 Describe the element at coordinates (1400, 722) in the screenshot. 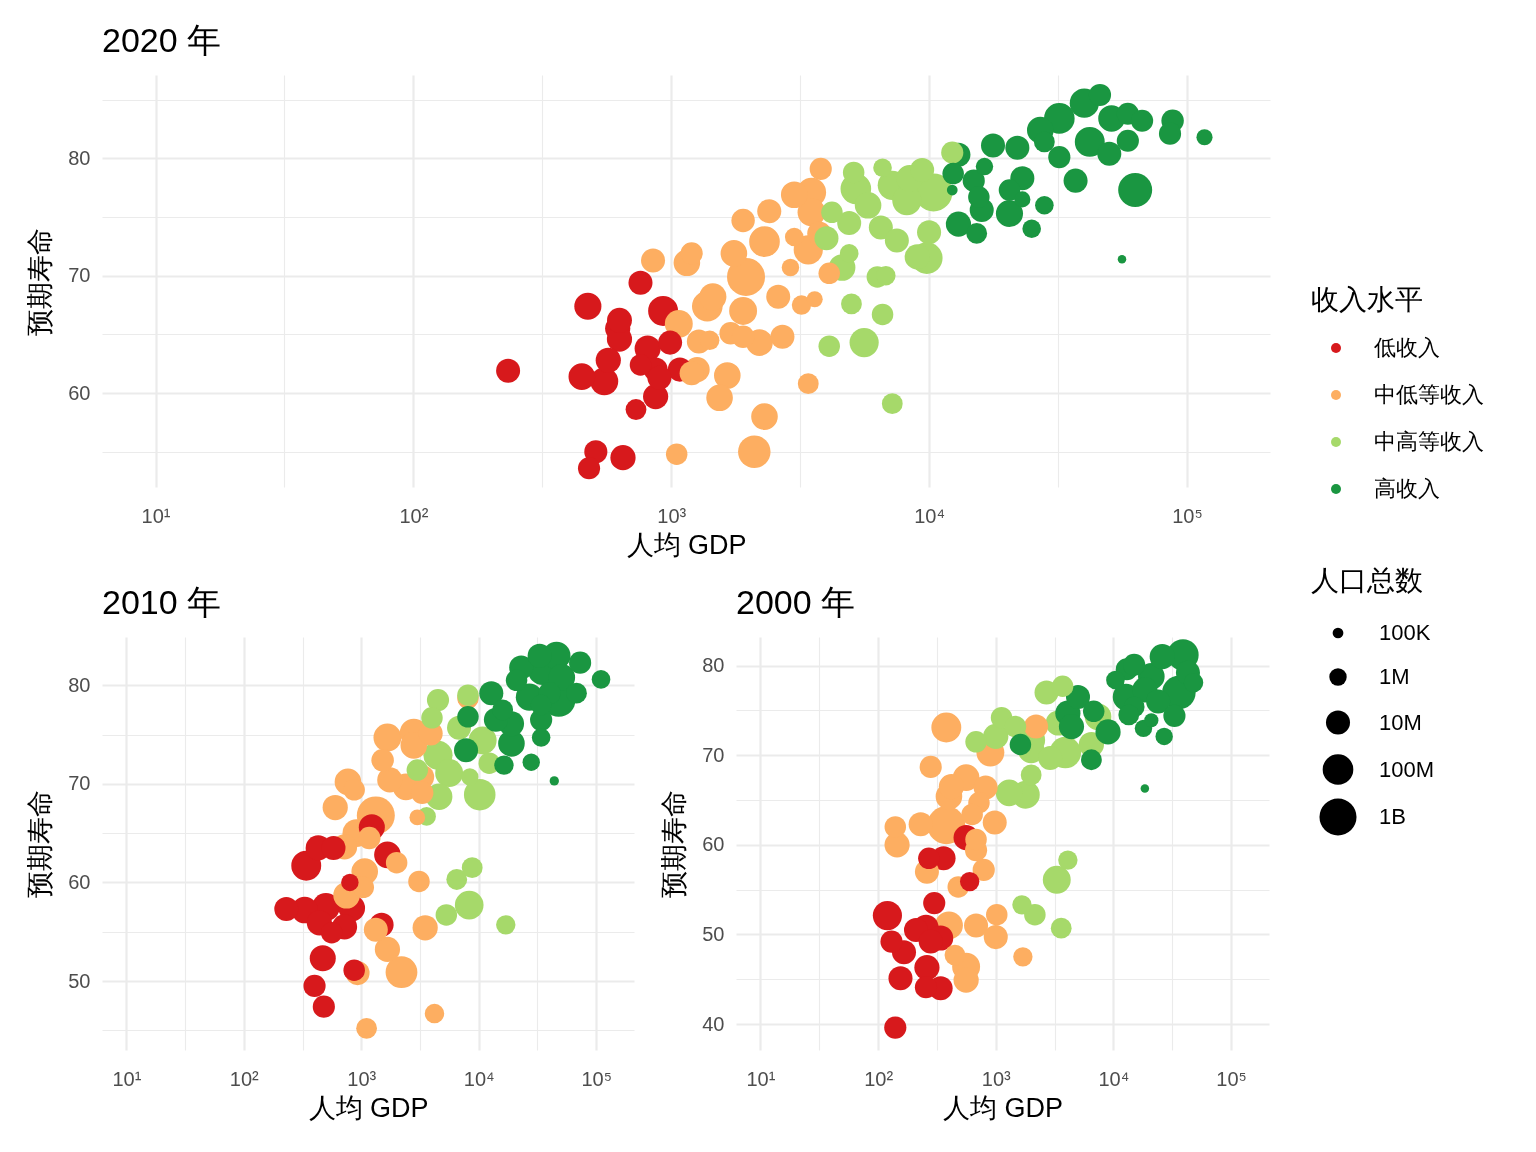

I see `legend-label: 10M` at that location.